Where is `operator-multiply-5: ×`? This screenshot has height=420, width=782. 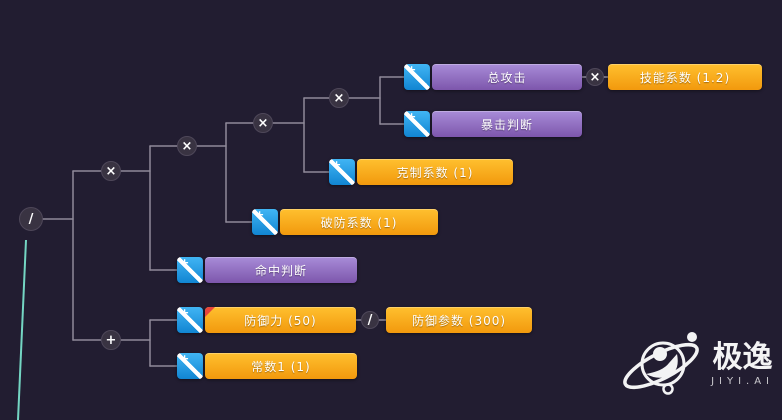
operator-multiply-5: × is located at coordinates (595, 77).